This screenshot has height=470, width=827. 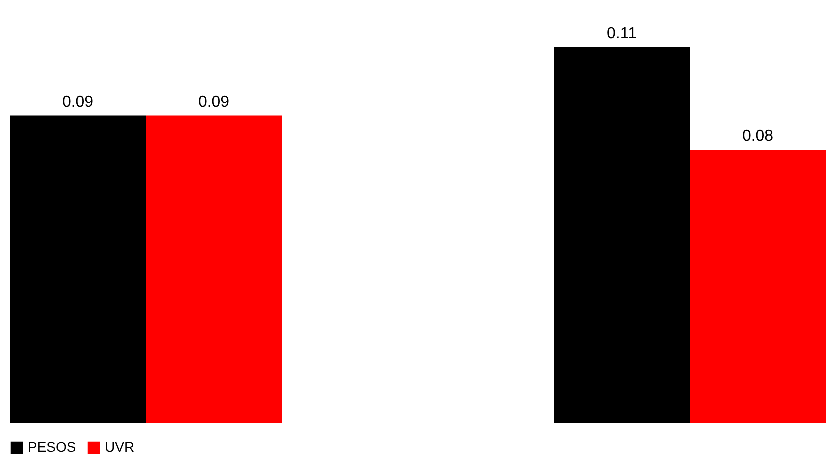 I want to click on legend-label: PESOS, so click(x=52, y=447).